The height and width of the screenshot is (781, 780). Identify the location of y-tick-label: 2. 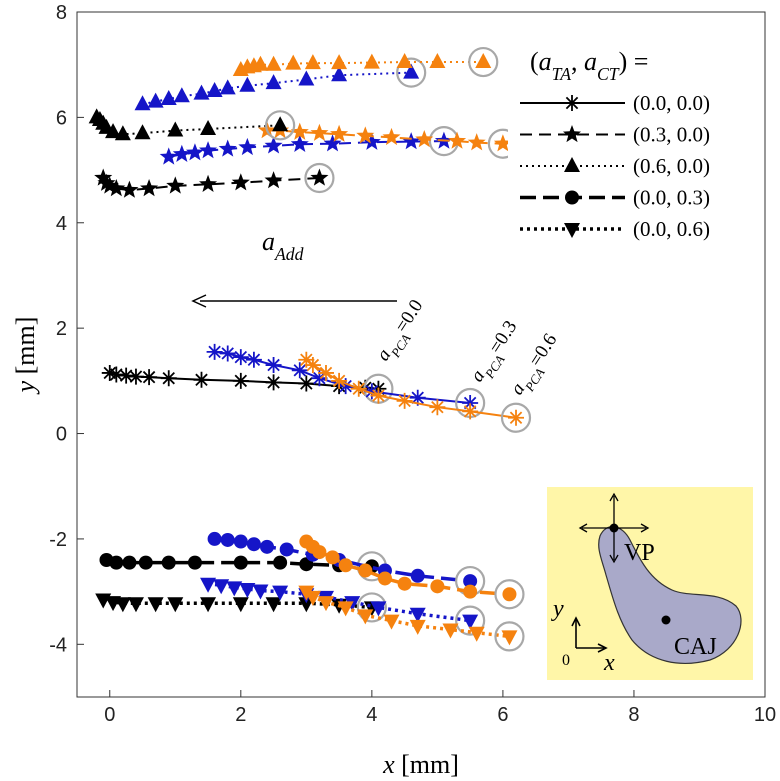
(61, 329).